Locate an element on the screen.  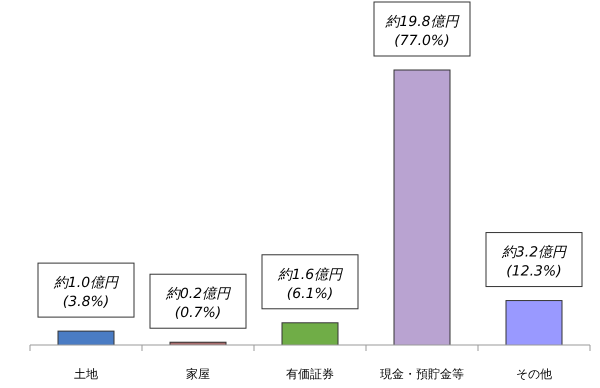
x-tick-label: 土地 is located at coordinates (86, 374).